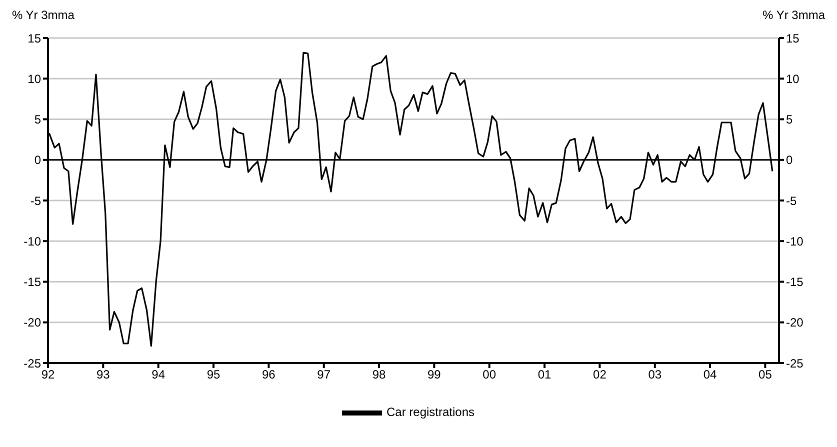  I want to click on y2-tick-label: 5, so click(789, 119).